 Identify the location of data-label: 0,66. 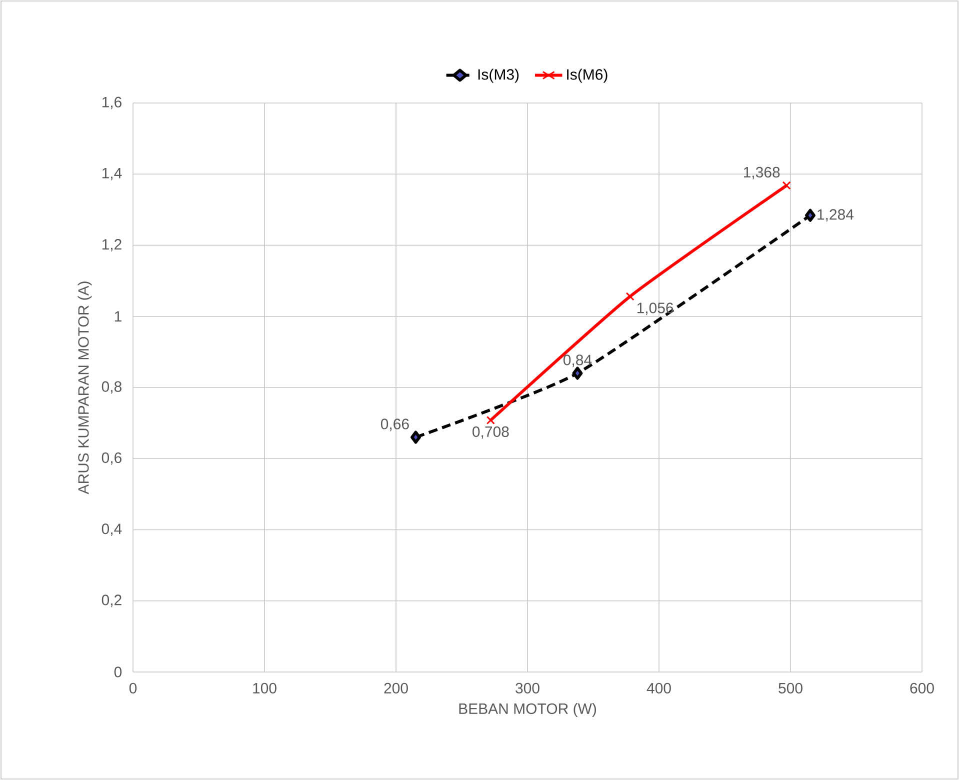
(394, 425).